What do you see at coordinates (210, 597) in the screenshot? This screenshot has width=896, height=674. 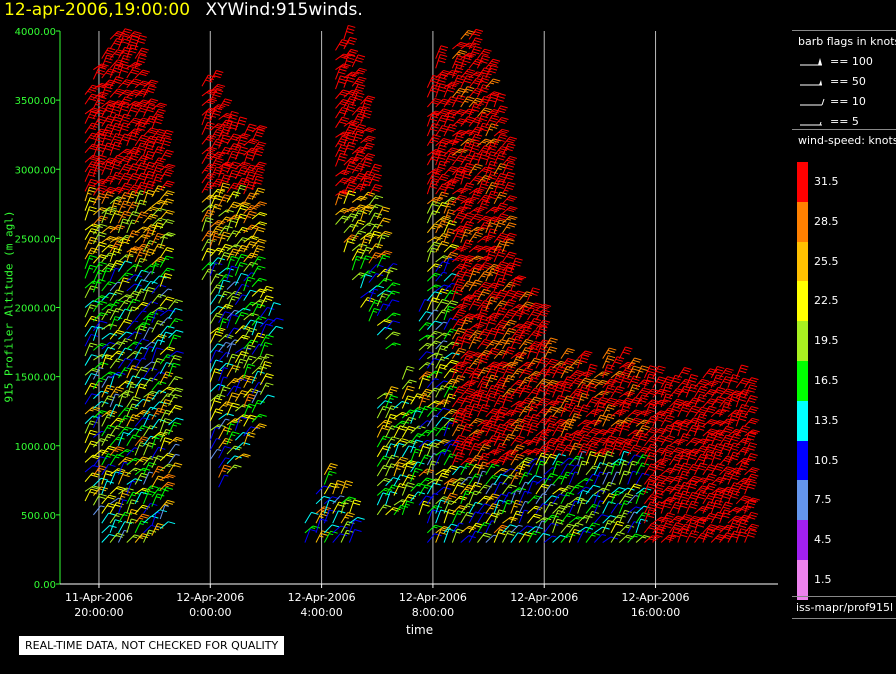 I see `x-tick-date: 12-Apr-2006` at bounding box center [210, 597].